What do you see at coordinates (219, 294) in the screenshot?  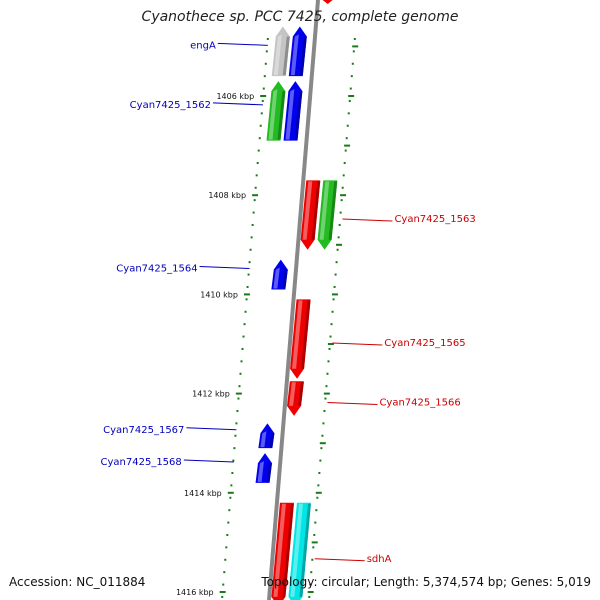 I see `kbp-tick-label: 1410 kbp` at bounding box center [219, 294].